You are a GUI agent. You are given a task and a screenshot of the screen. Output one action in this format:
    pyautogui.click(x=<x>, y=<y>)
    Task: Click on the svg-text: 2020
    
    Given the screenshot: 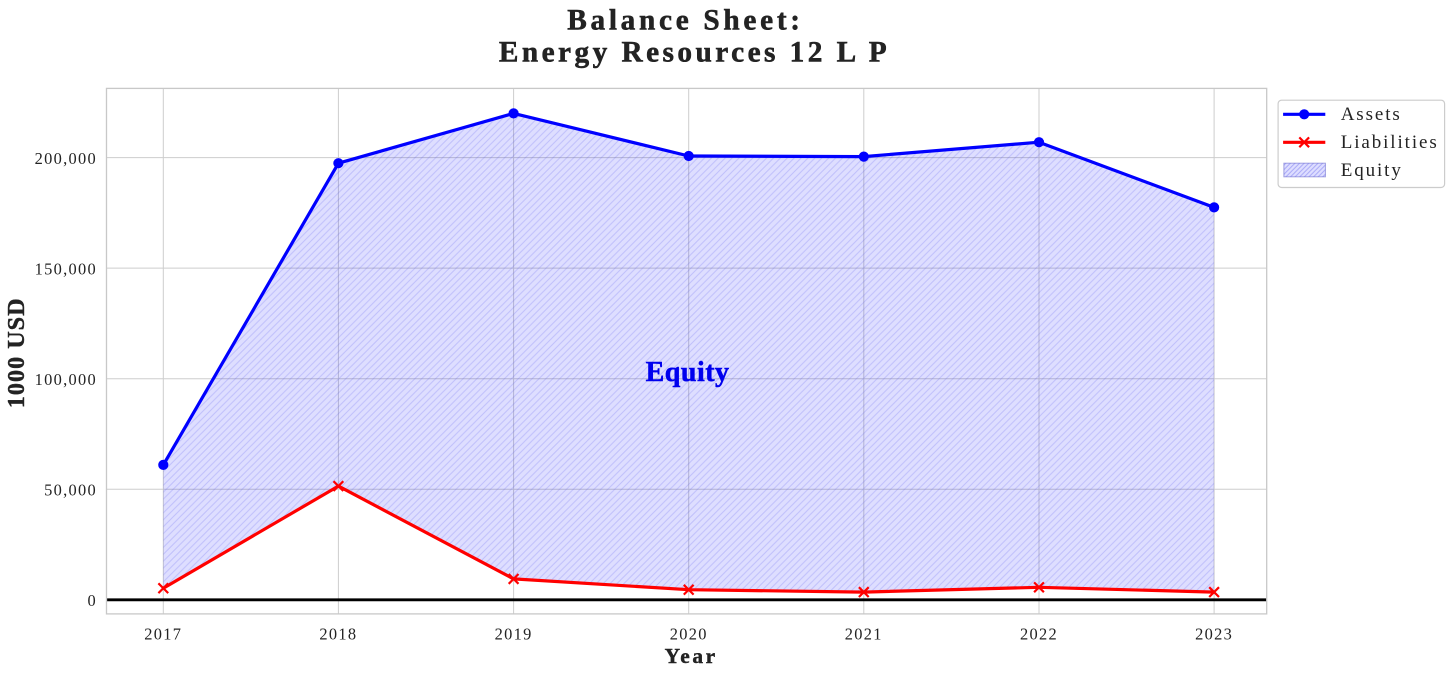 What is the action you would take?
    pyautogui.click(x=689, y=634)
    